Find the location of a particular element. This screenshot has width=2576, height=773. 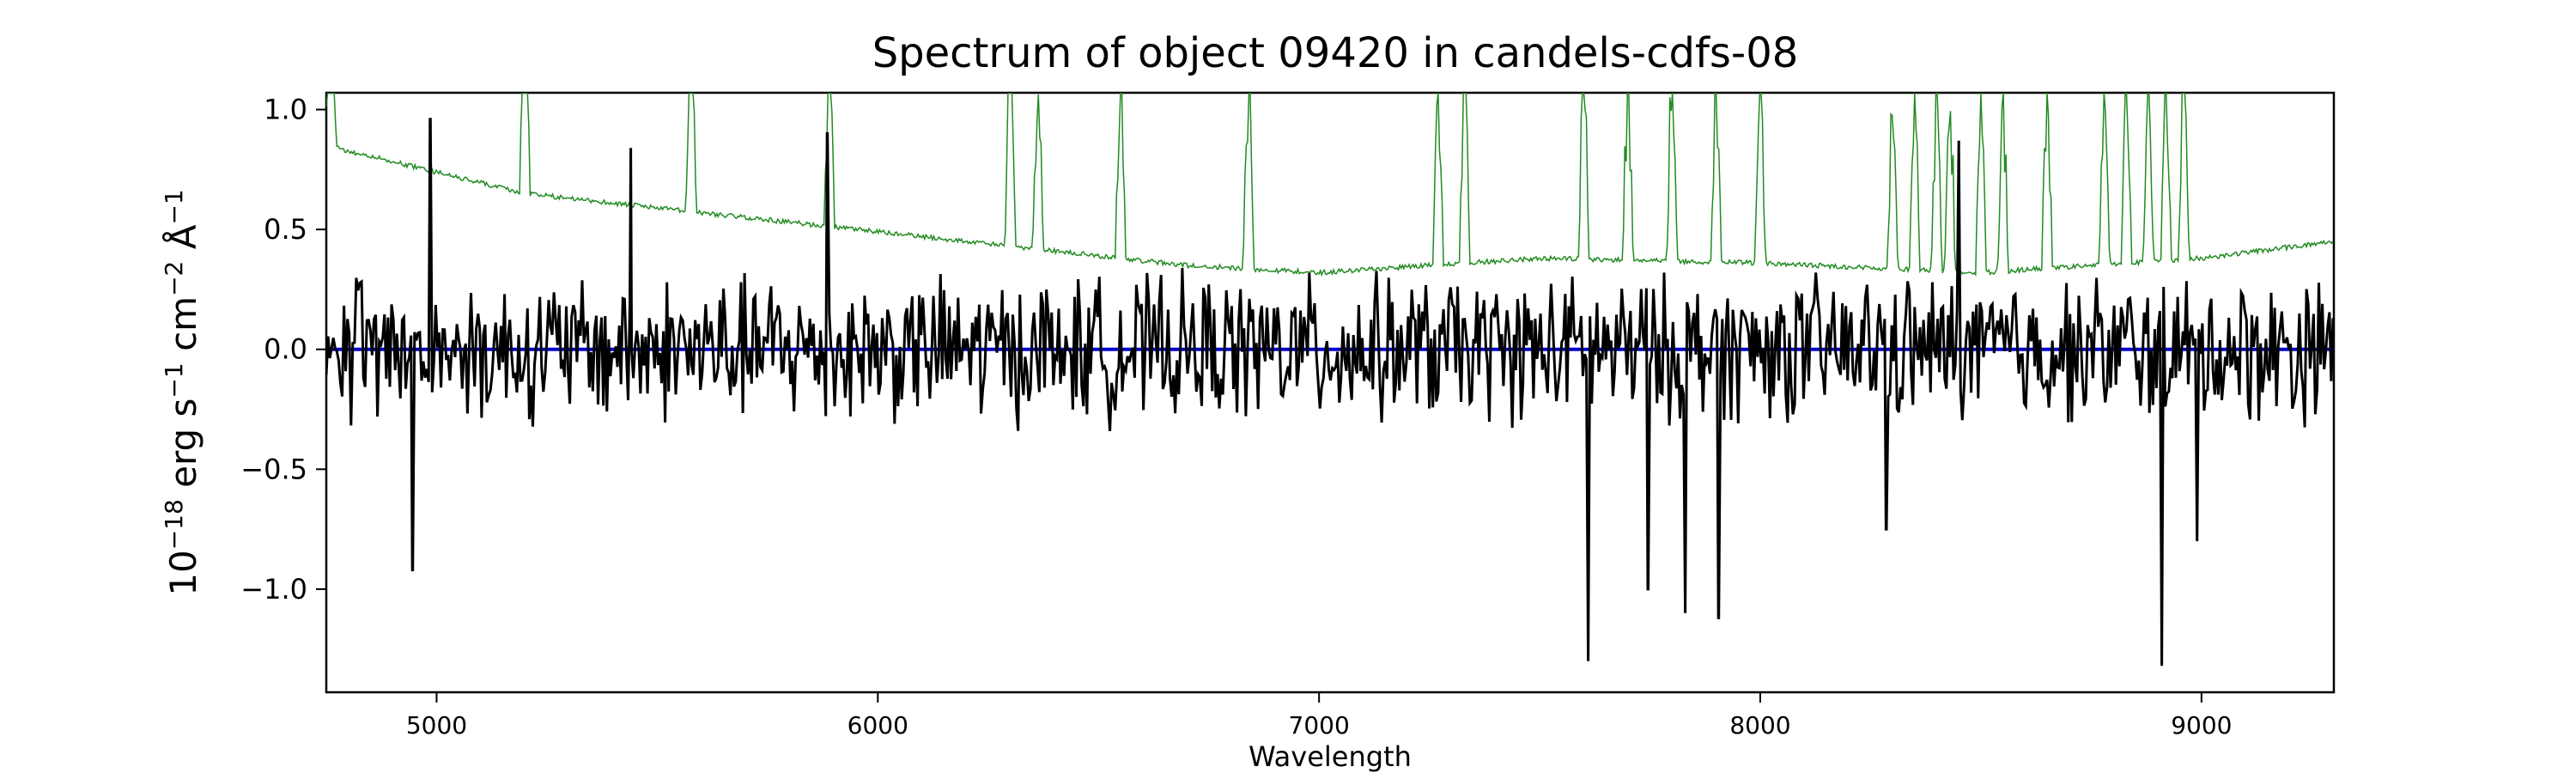

x-tick-label: 5000 is located at coordinates (436, 725).